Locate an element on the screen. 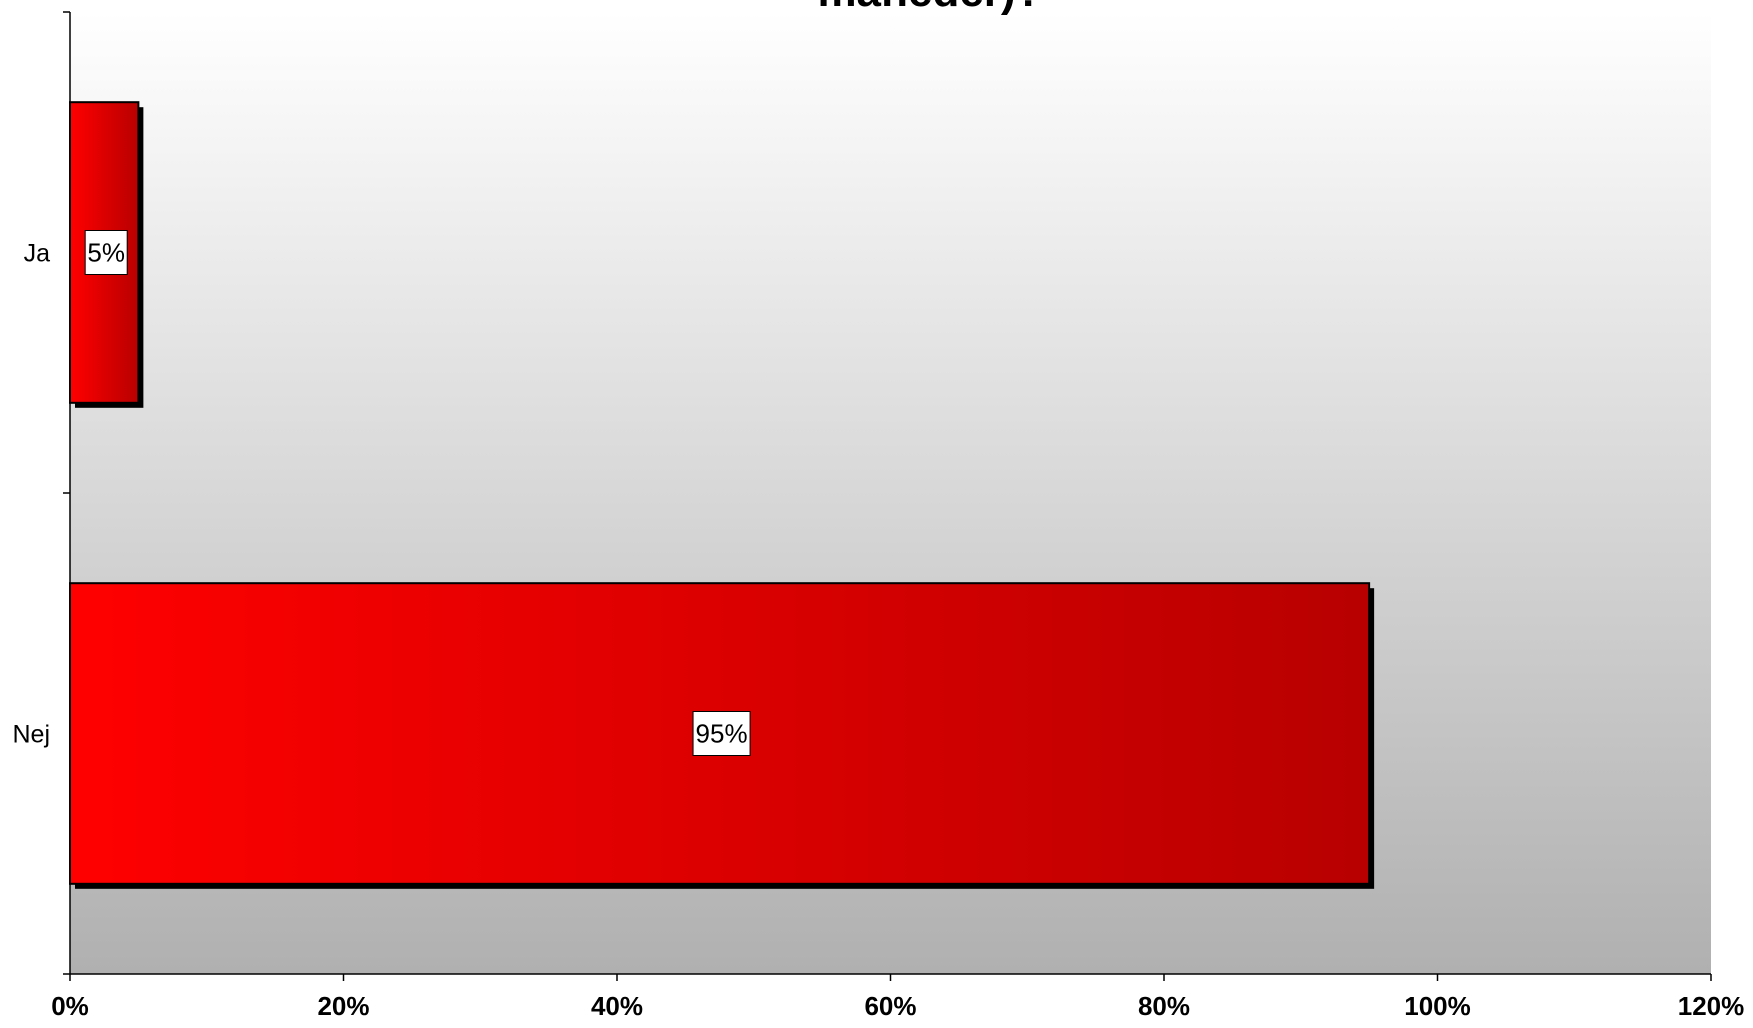  x-tick-label: 20% is located at coordinates (343, 1006).